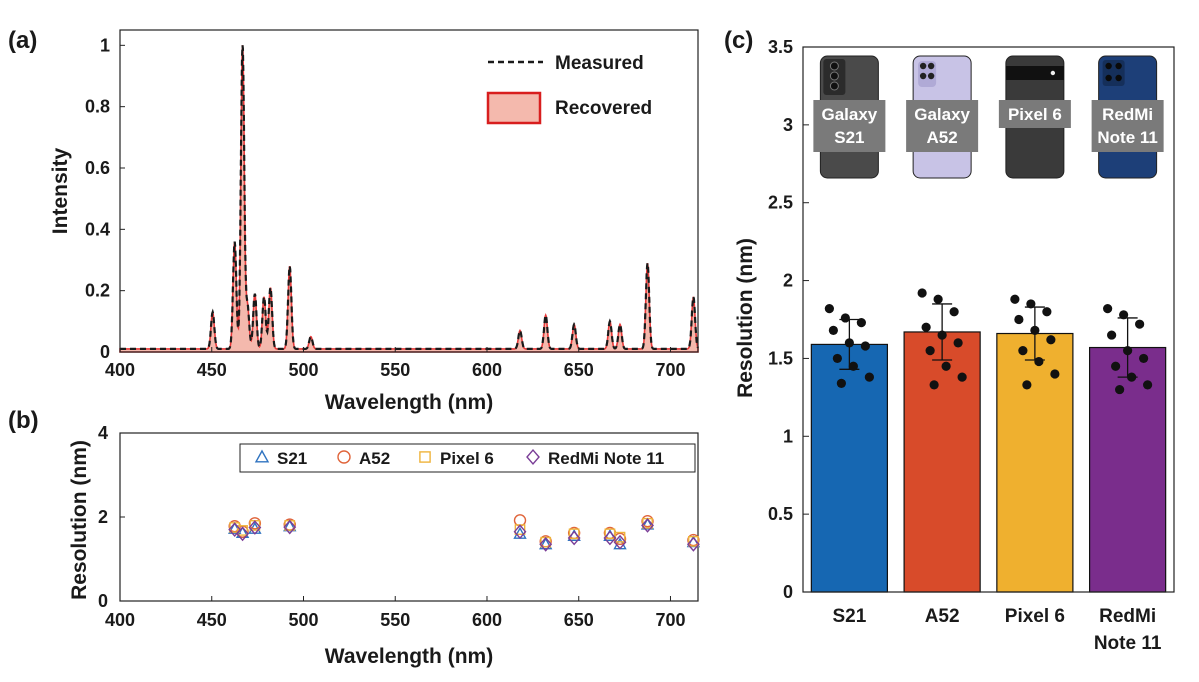 This screenshot has height=682, width=1199. I want to click on y-tick-label: 0.6, so click(97, 168).